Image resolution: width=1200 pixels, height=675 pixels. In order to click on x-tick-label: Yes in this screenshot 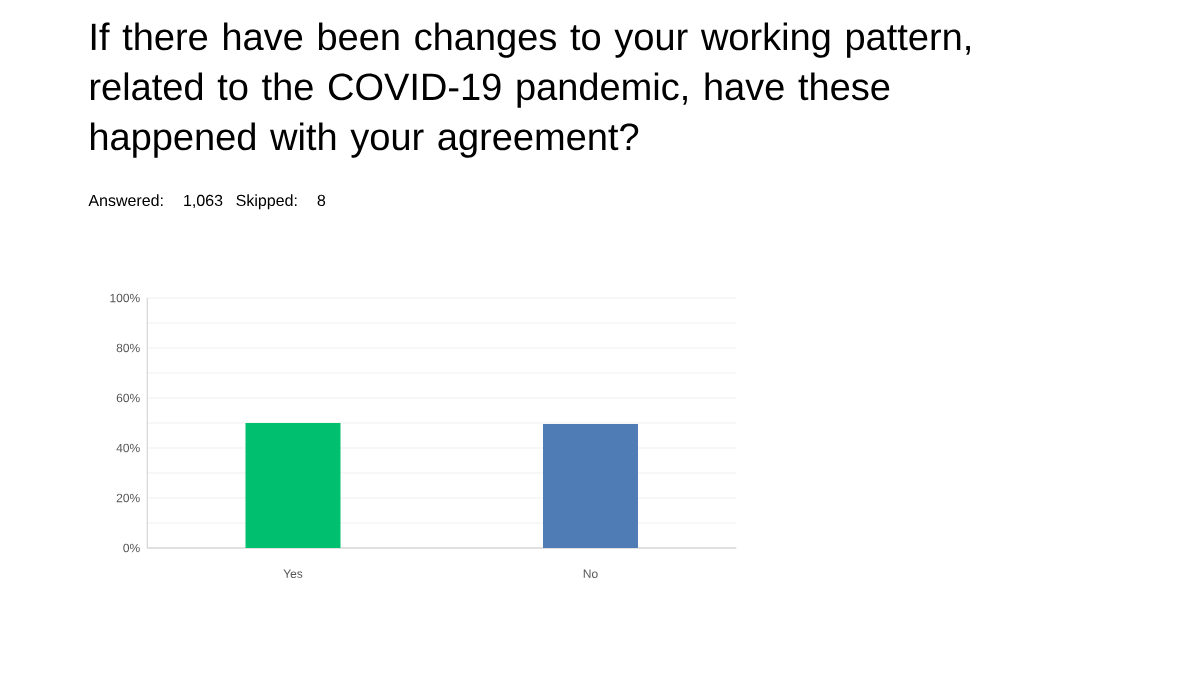, I will do `click(293, 573)`.